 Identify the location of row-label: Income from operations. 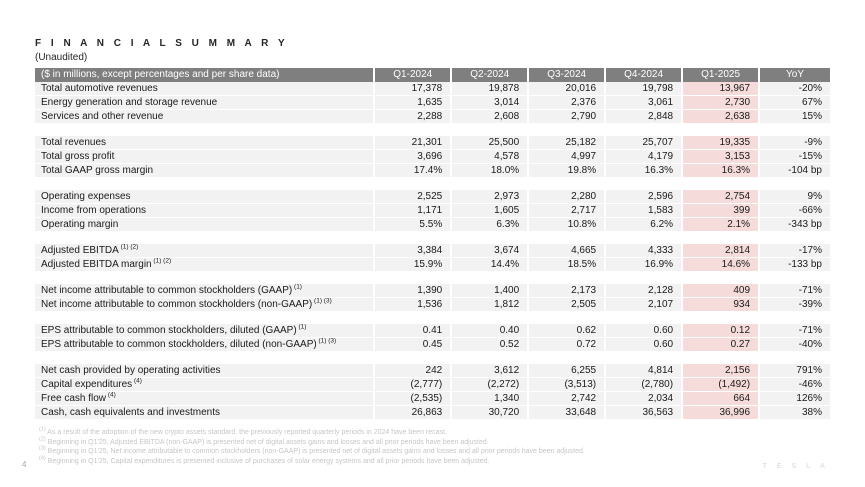
(205, 211).